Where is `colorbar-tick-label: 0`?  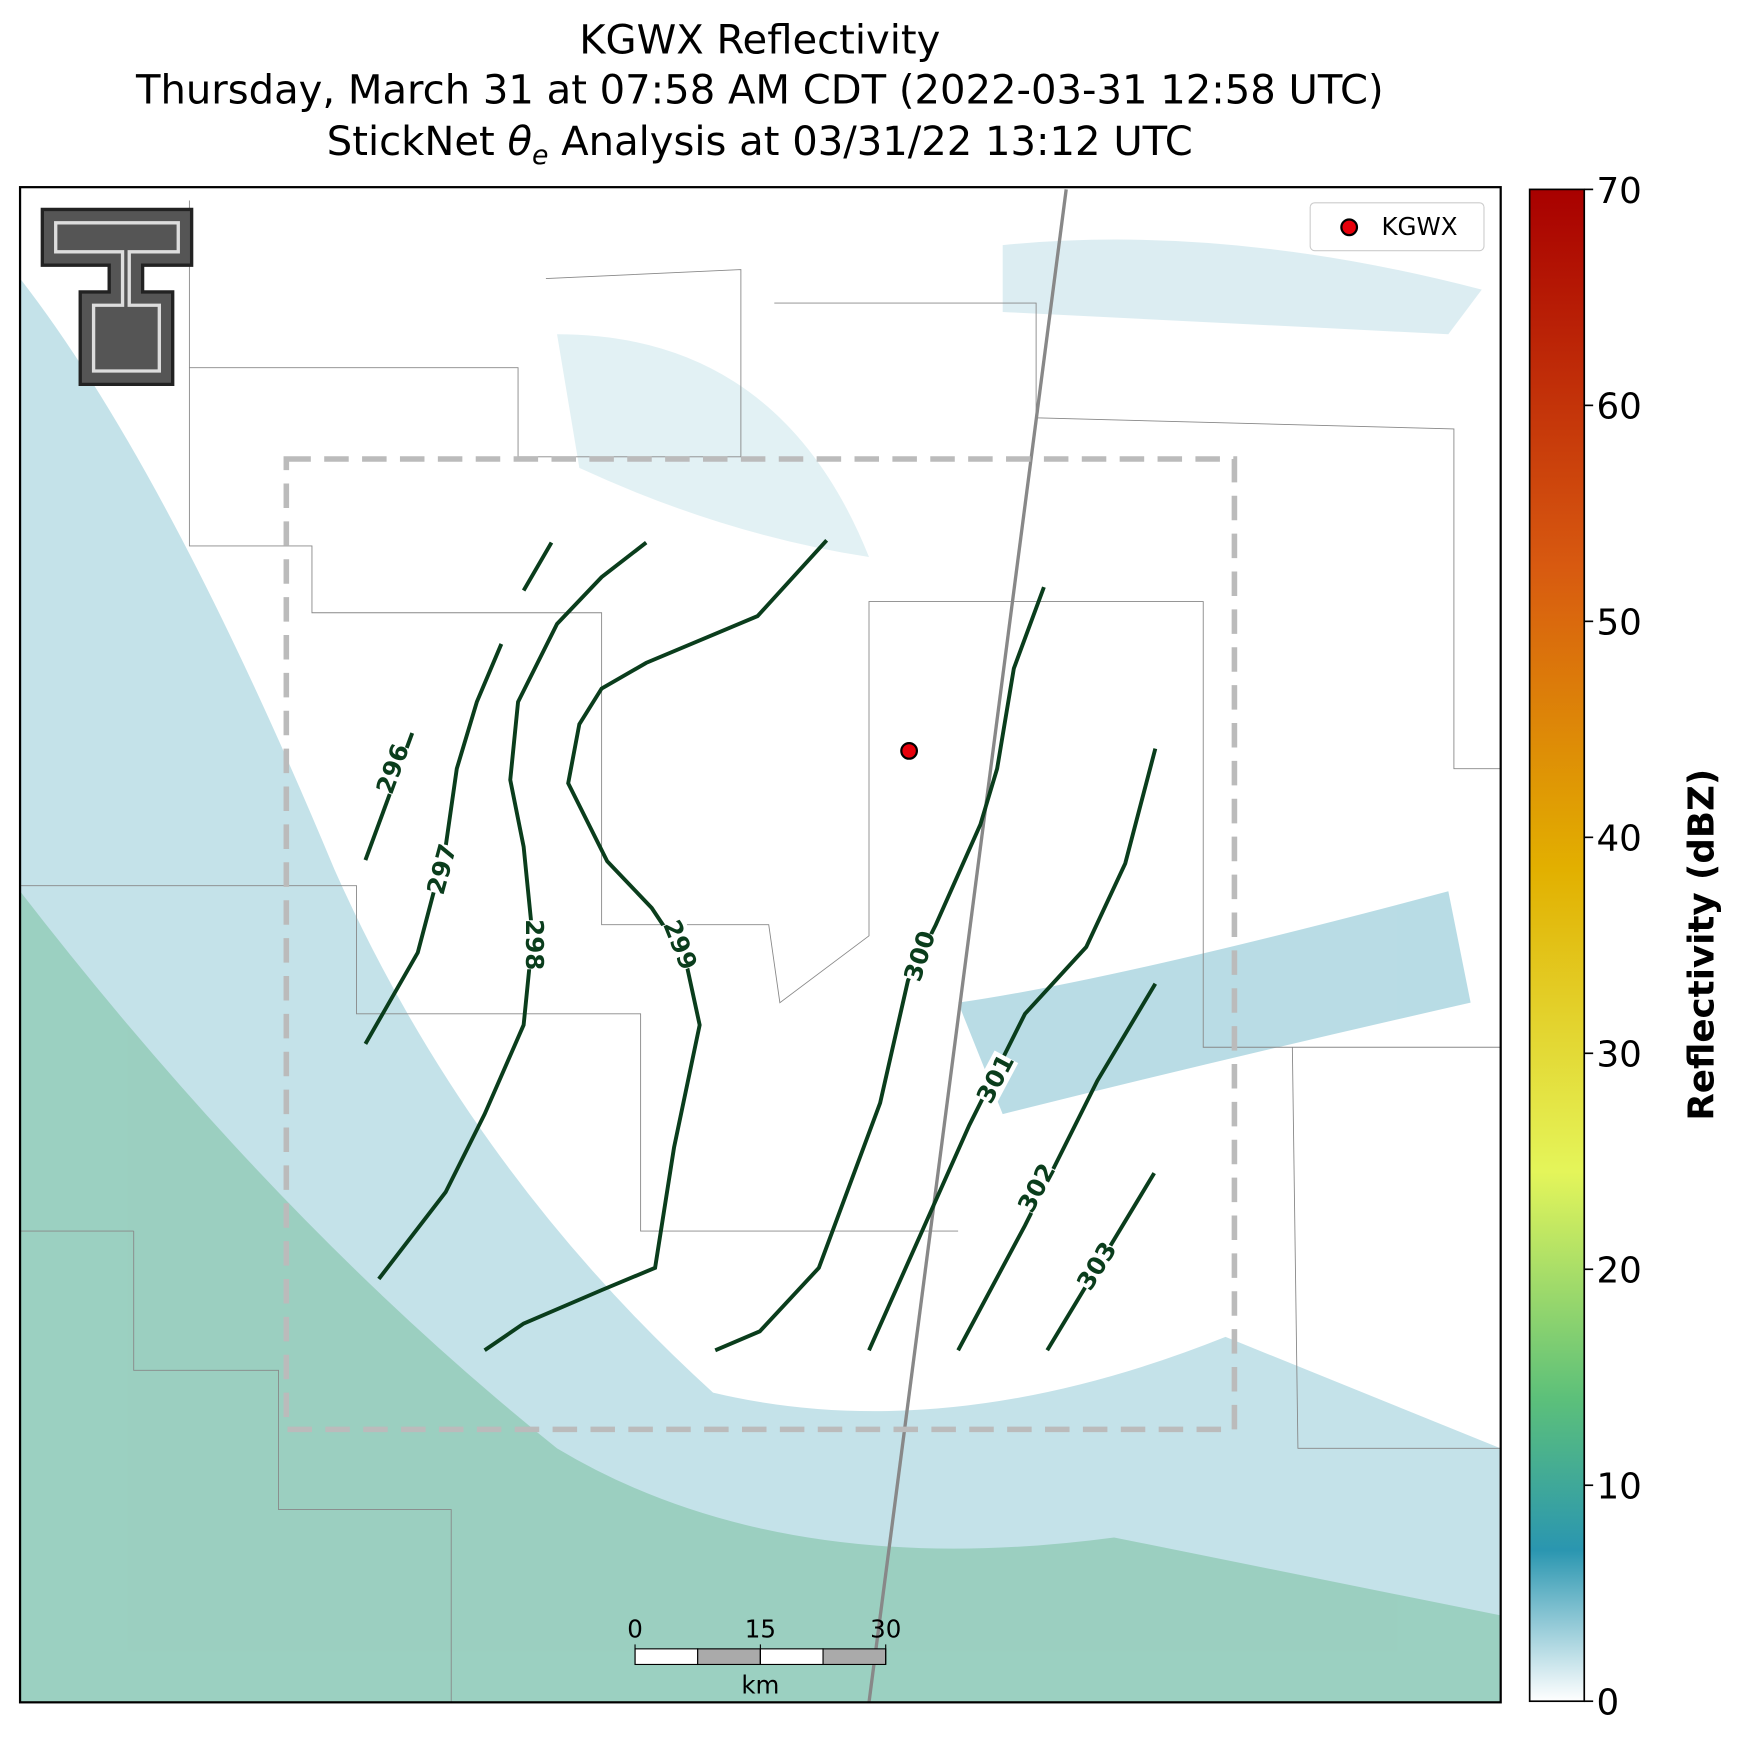
colorbar-tick-label: 0 is located at coordinates (1608, 1703).